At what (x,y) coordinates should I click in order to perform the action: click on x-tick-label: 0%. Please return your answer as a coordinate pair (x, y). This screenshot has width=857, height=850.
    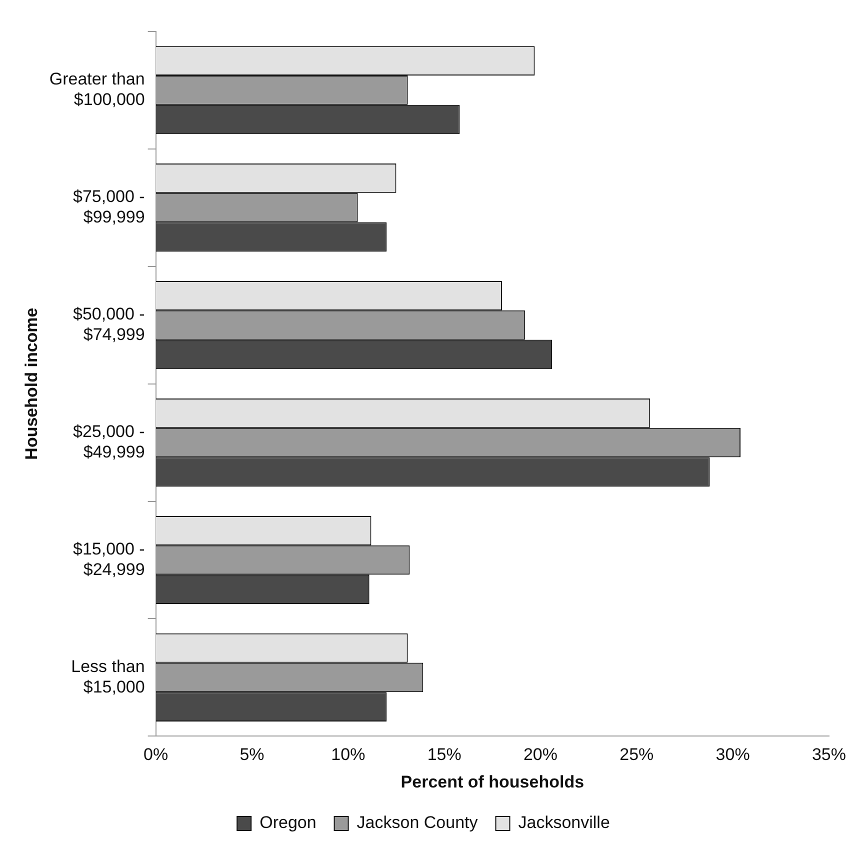
    Looking at the image, I should click on (156, 754).